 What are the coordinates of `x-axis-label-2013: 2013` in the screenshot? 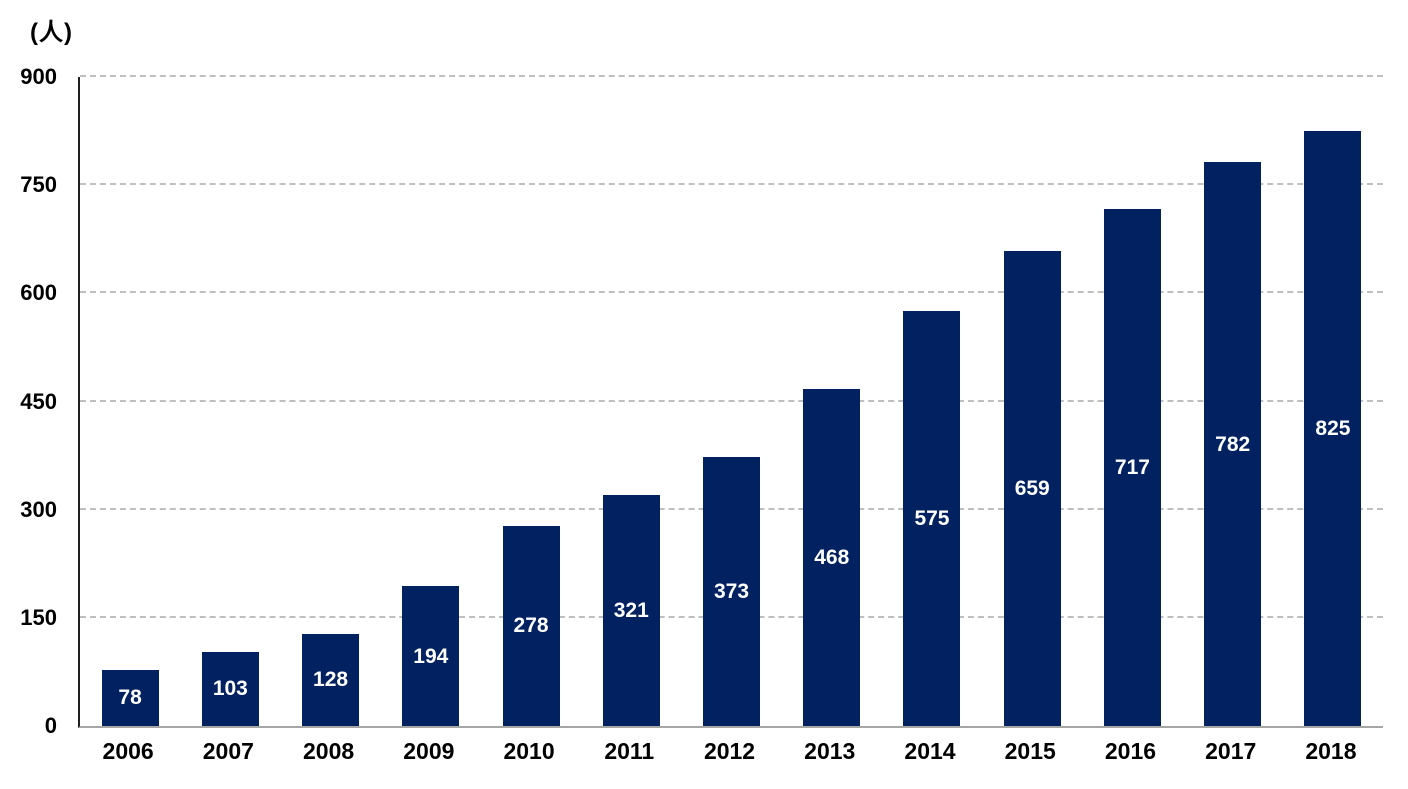 It's located at (830, 751).